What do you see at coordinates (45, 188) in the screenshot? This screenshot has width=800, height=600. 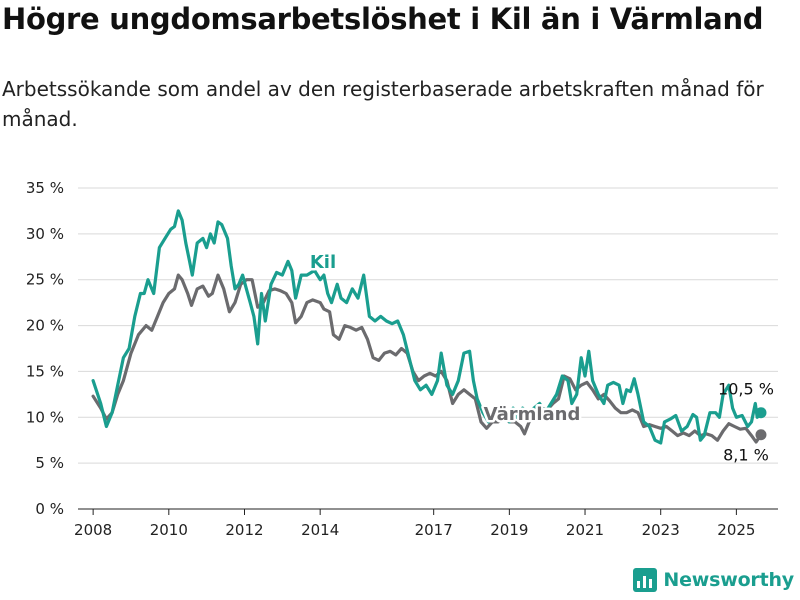 I see `y-tick-label: 35 %` at bounding box center [45, 188].